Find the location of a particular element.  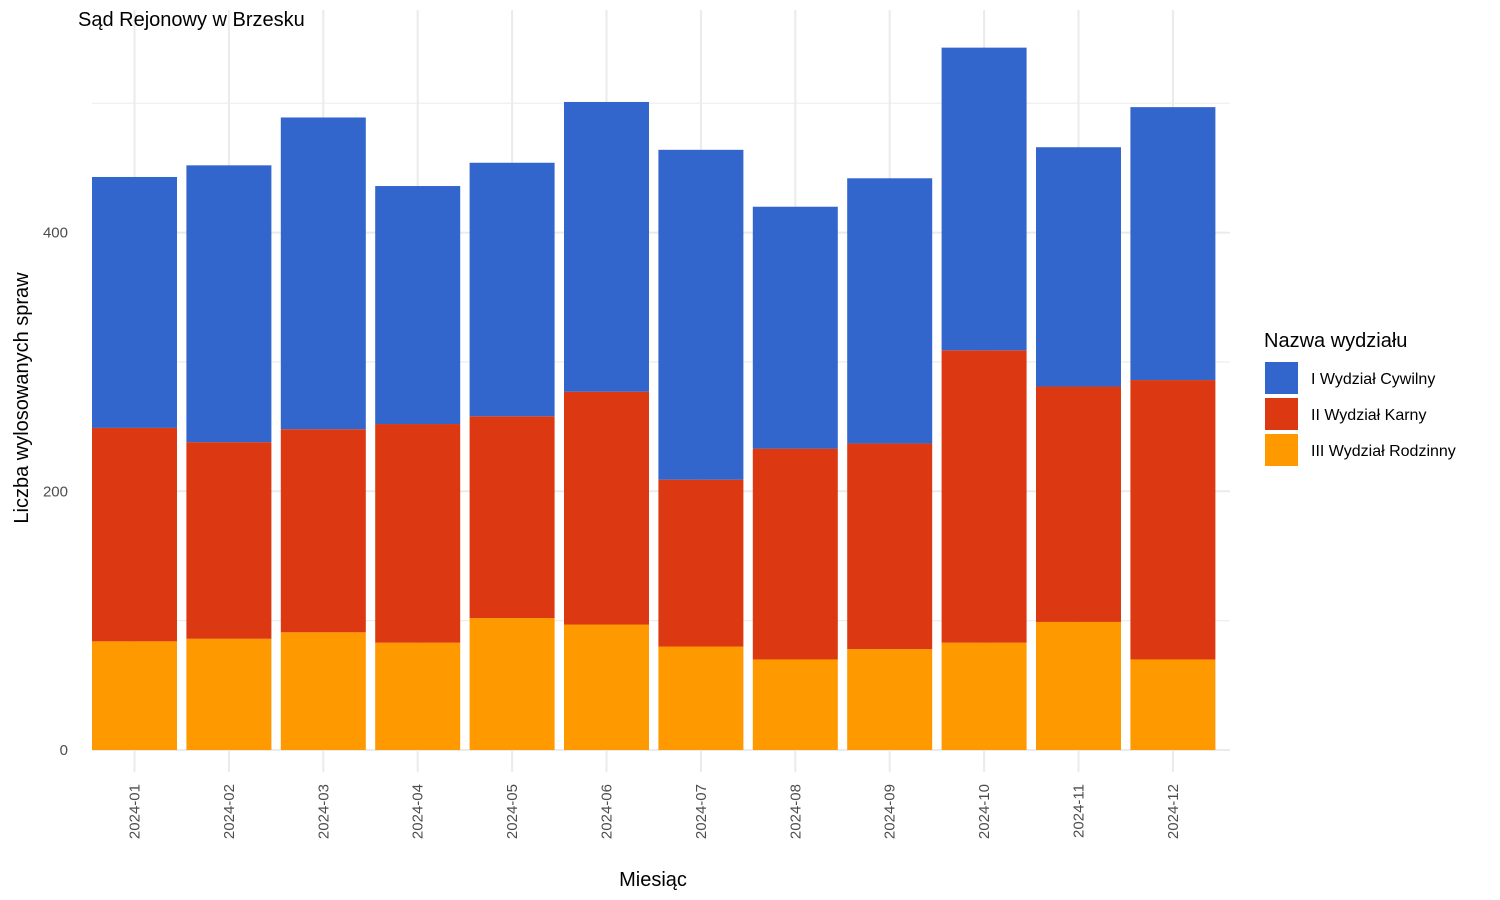

x-tick-label: 2024-12 is located at coordinates (1173, 811).